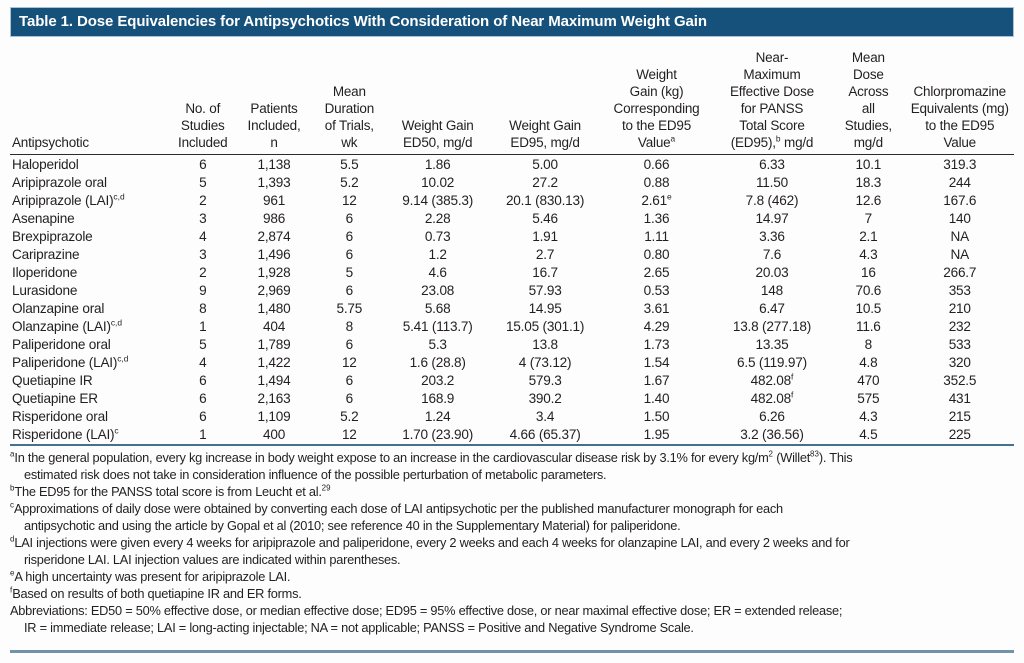 The width and height of the screenshot is (1024, 663). Describe the element at coordinates (274, 236) in the screenshot. I see `table-cell: 2,874` at that location.